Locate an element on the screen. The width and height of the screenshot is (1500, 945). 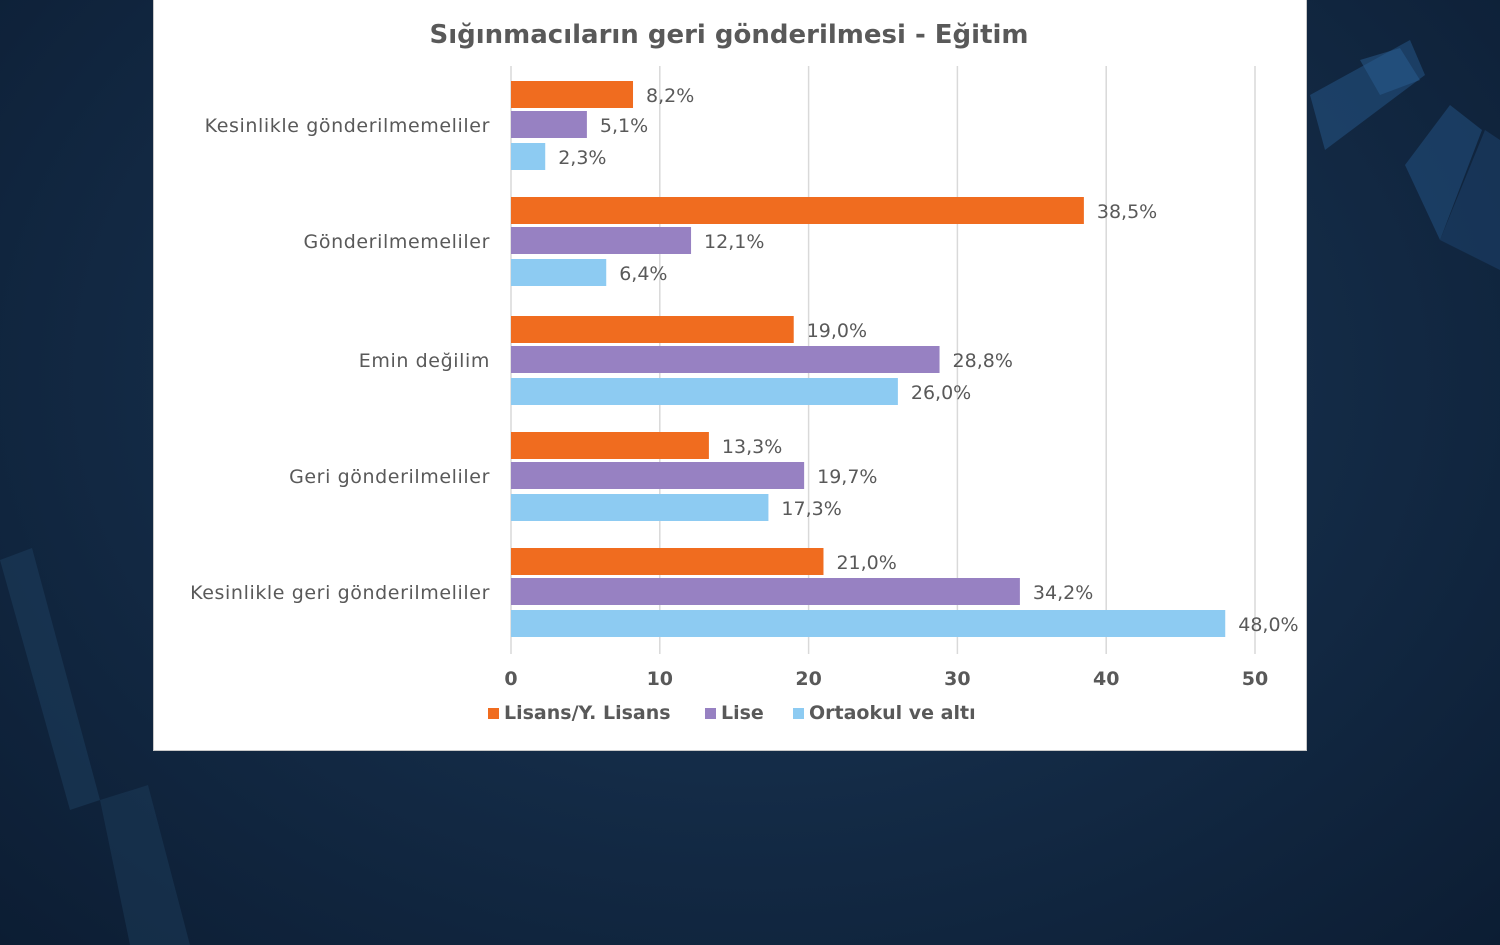
category-label: Kesinlikle geri gönderilmeliler is located at coordinates (340, 593).